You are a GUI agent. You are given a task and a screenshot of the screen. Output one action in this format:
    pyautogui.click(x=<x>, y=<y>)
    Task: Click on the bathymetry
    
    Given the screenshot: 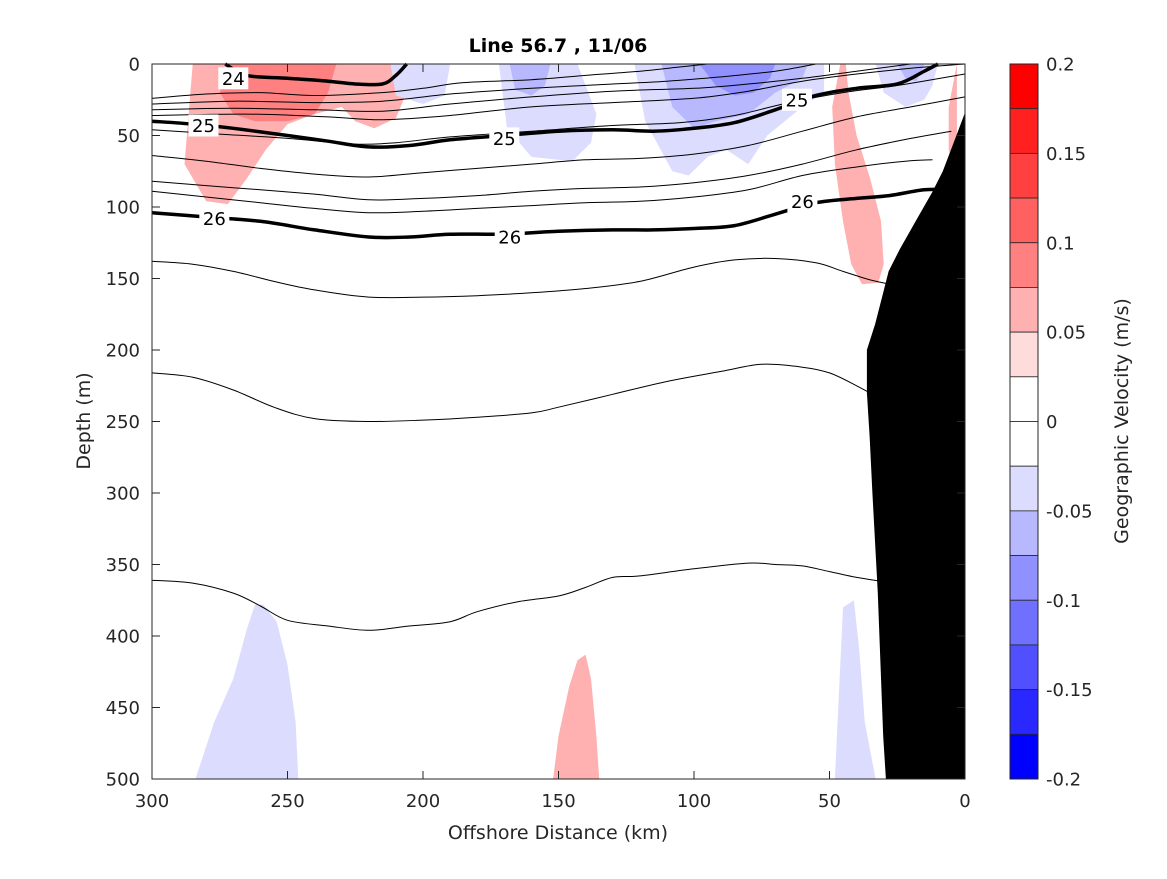 What is the action you would take?
    pyautogui.click(x=916, y=446)
    